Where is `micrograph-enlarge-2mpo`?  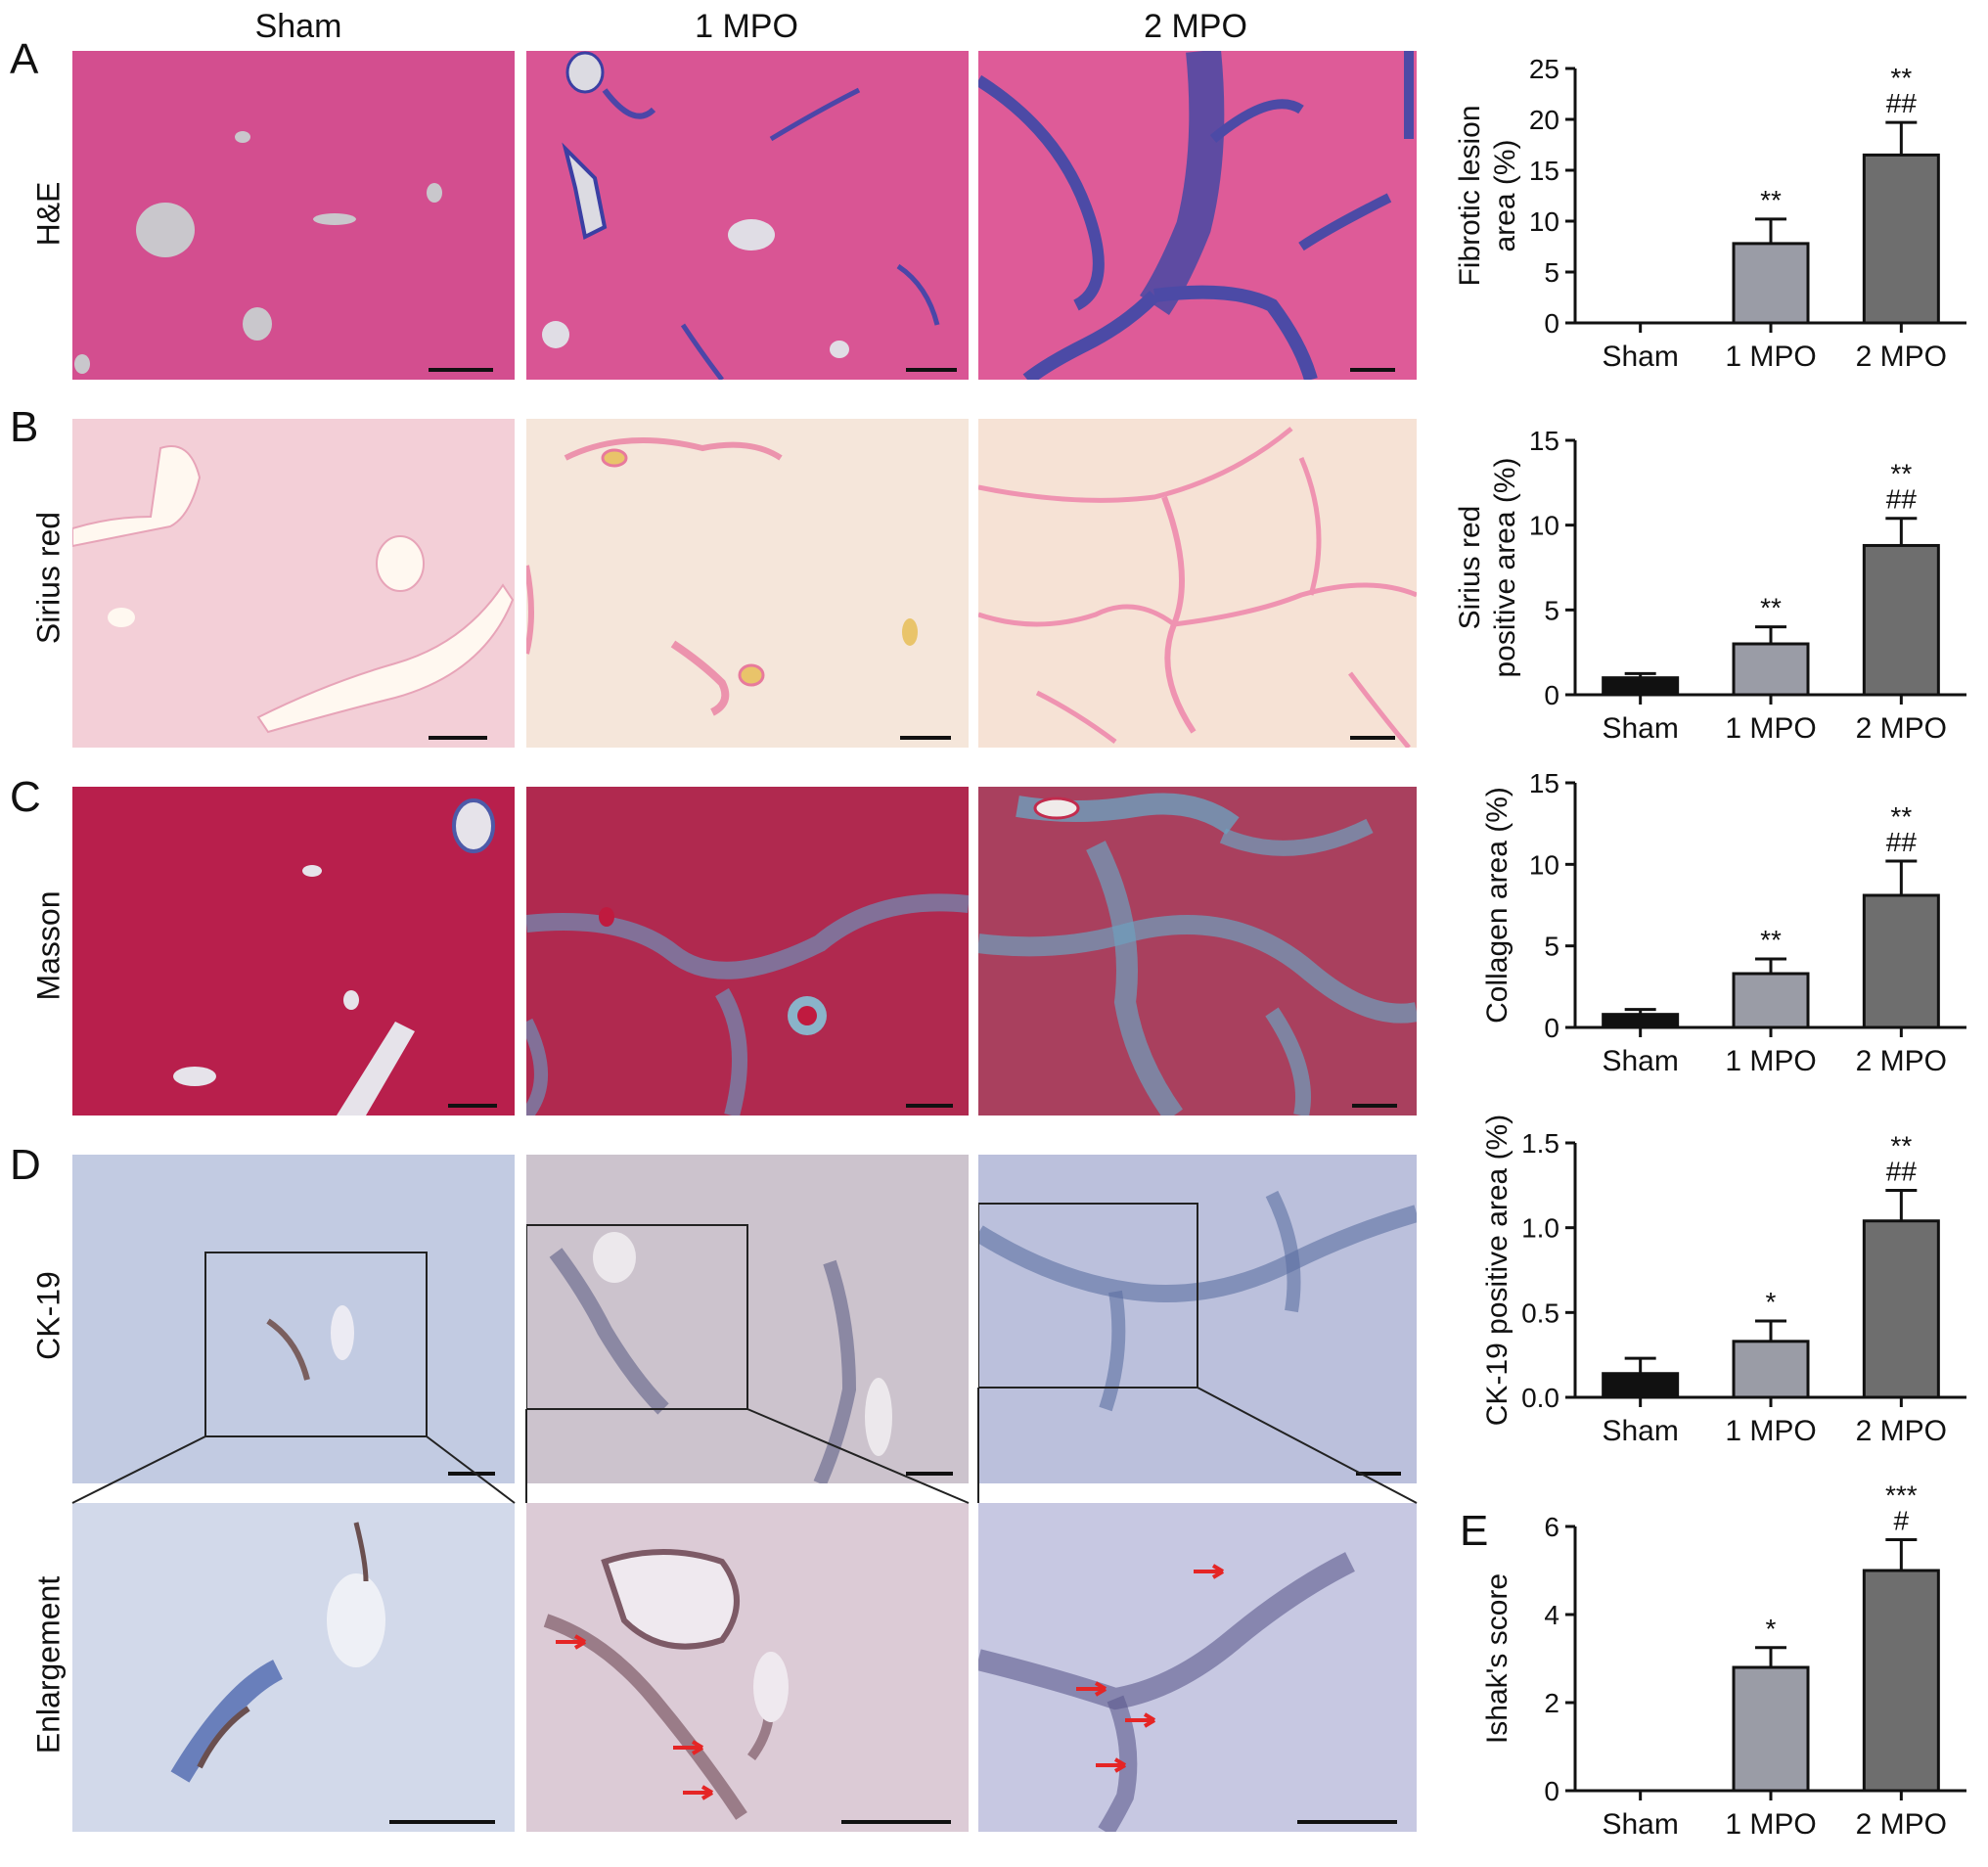 micrograph-enlarge-2mpo is located at coordinates (1197, 1668).